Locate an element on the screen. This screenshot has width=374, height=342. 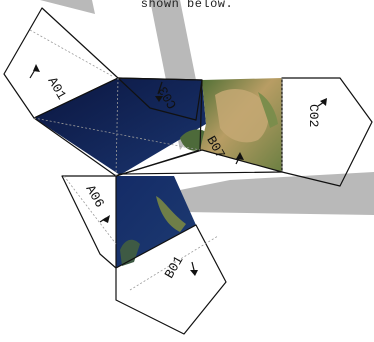
panel-label-a01: A01 is located at coordinates (49, 83).